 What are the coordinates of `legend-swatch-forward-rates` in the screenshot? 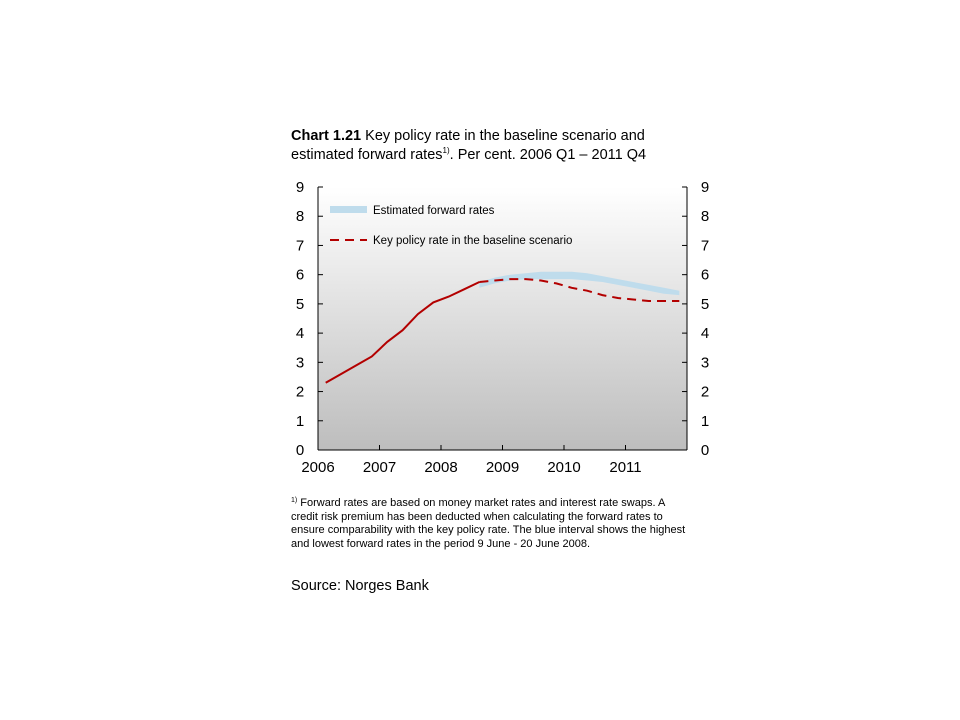 It's located at (348, 209).